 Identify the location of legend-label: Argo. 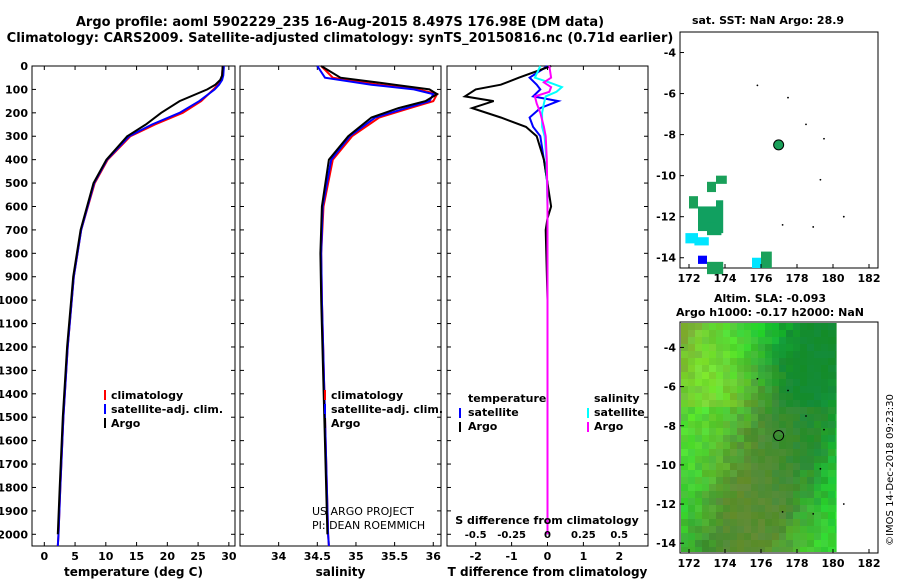
(346, 423).